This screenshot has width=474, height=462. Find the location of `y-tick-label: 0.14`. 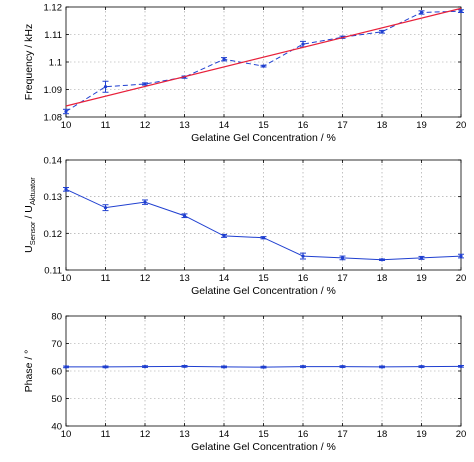

y-tick-label: 0.14 is located at coordinates (53, 161).